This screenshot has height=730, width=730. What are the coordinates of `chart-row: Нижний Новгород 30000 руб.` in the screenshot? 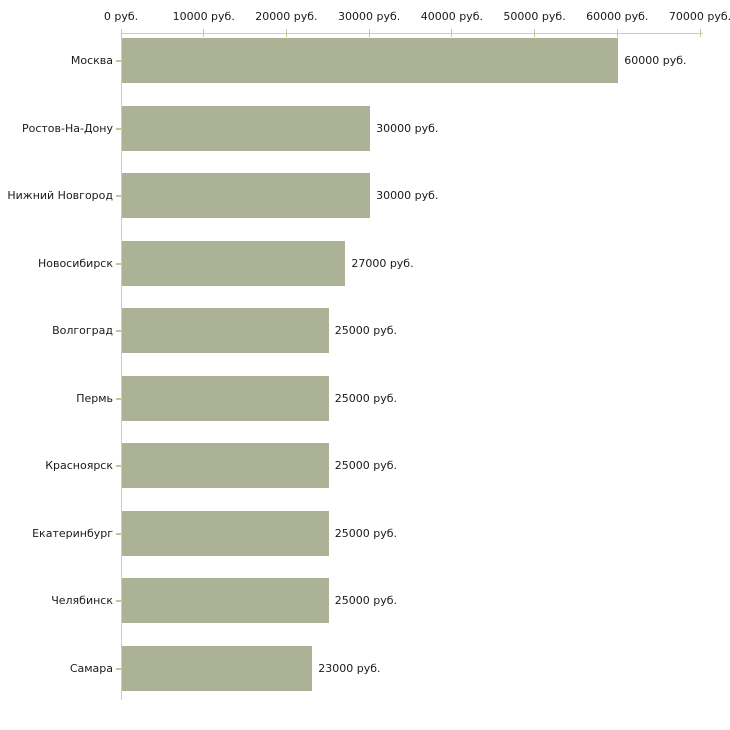 It's located at (353, 202).